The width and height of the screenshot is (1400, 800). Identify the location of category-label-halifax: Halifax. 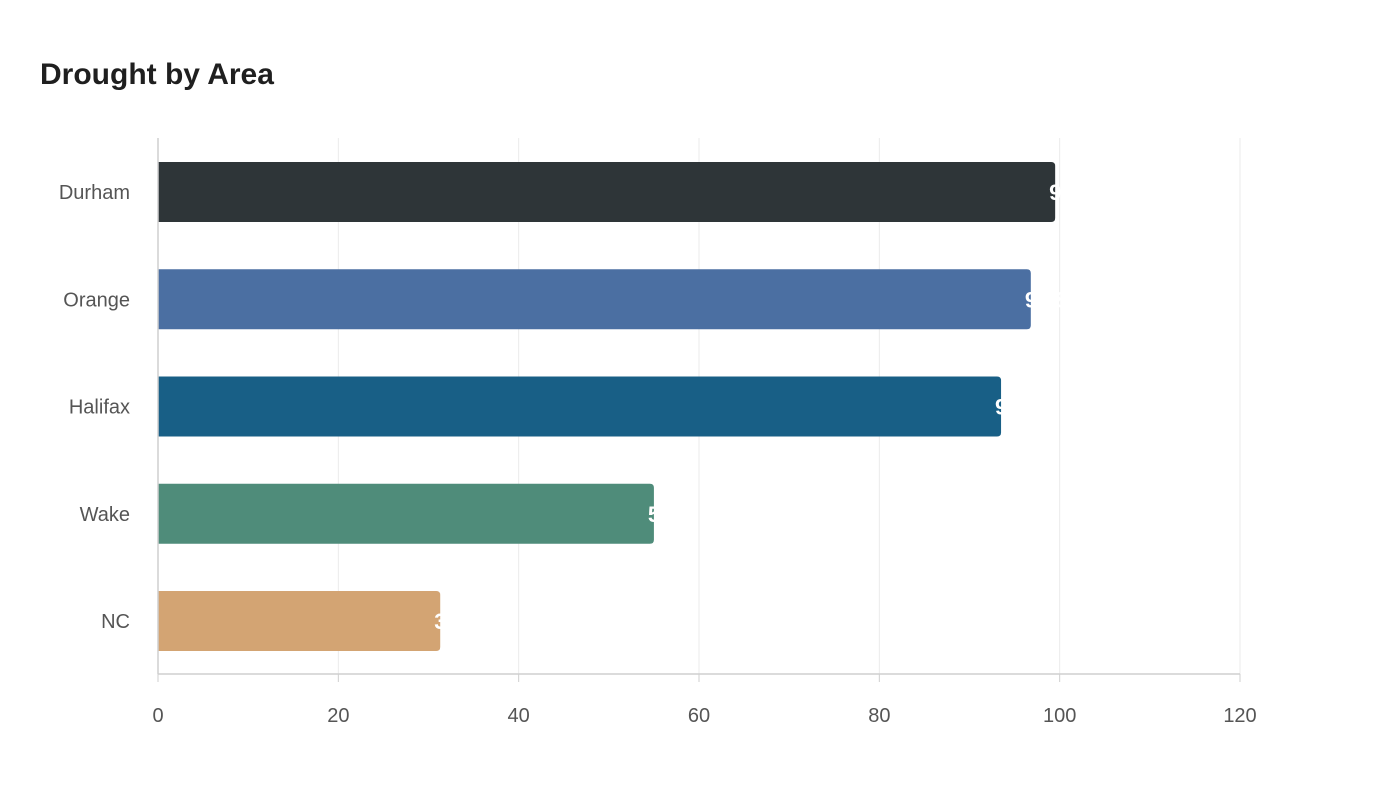
(99, 408).